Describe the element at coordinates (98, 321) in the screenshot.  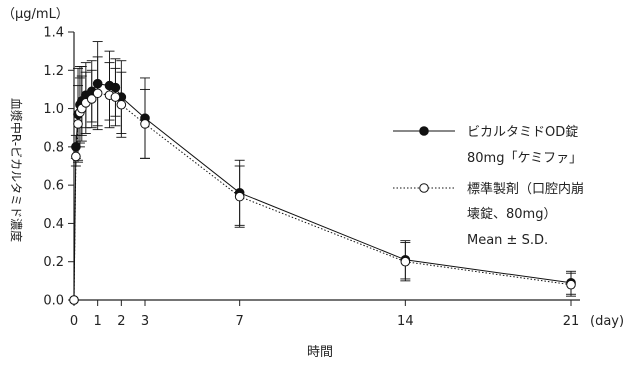
I see `x-tick-label: 1` at that location.